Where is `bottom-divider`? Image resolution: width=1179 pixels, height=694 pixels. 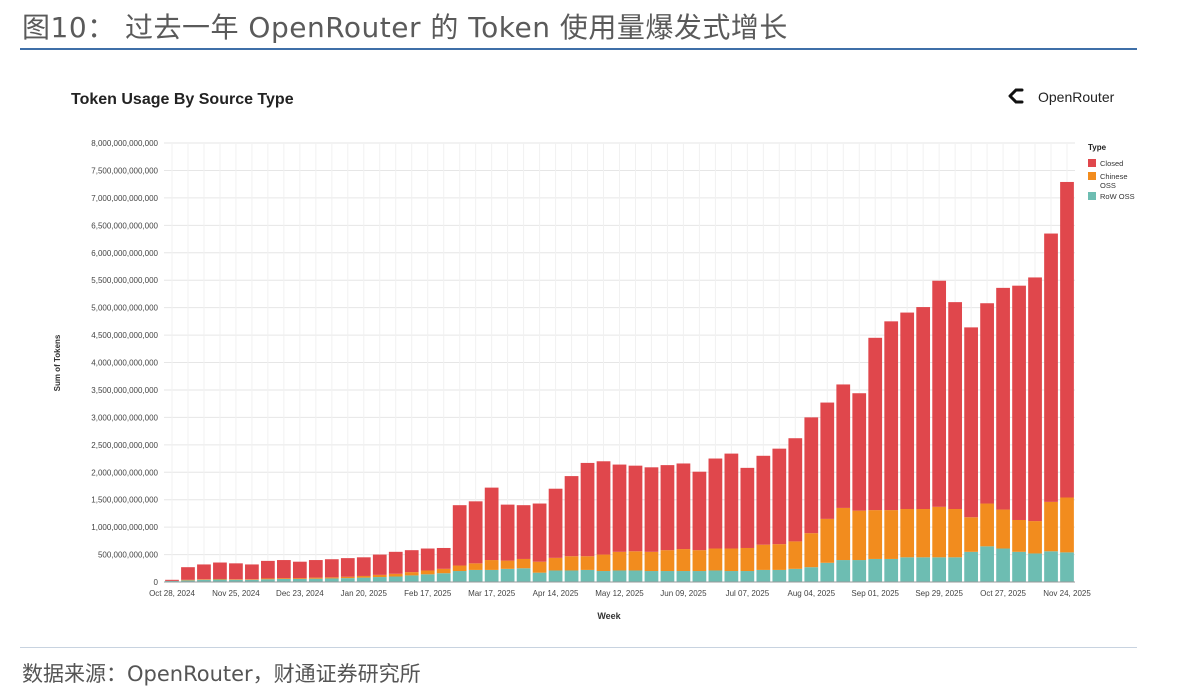
bottom-divider is located at coordinates (578, 647).